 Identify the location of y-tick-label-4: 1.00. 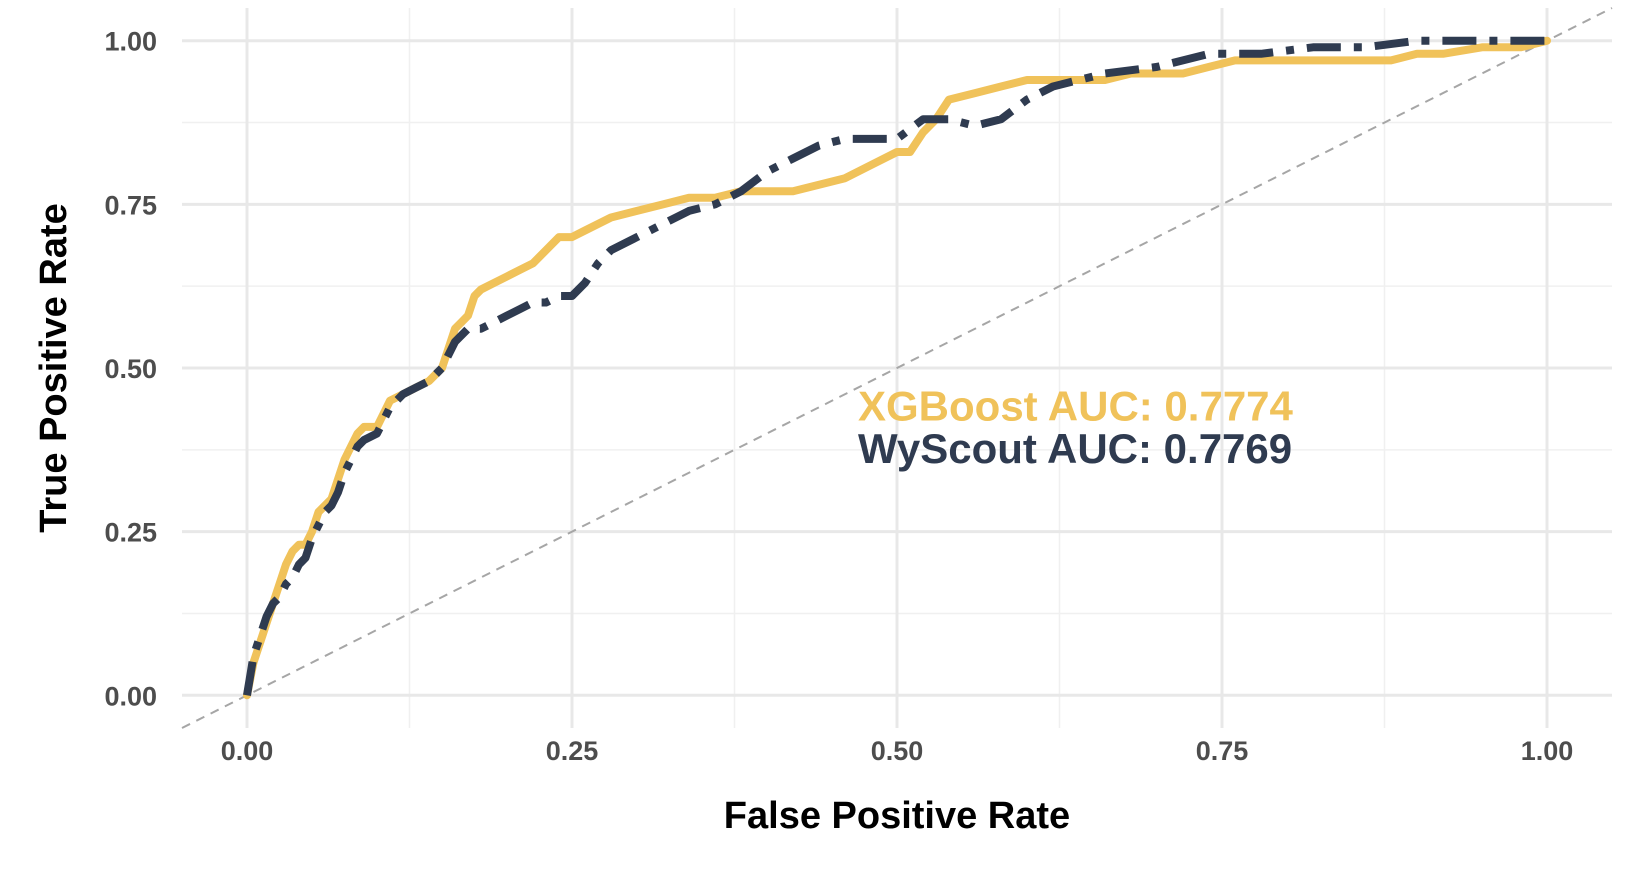
(130, 42).